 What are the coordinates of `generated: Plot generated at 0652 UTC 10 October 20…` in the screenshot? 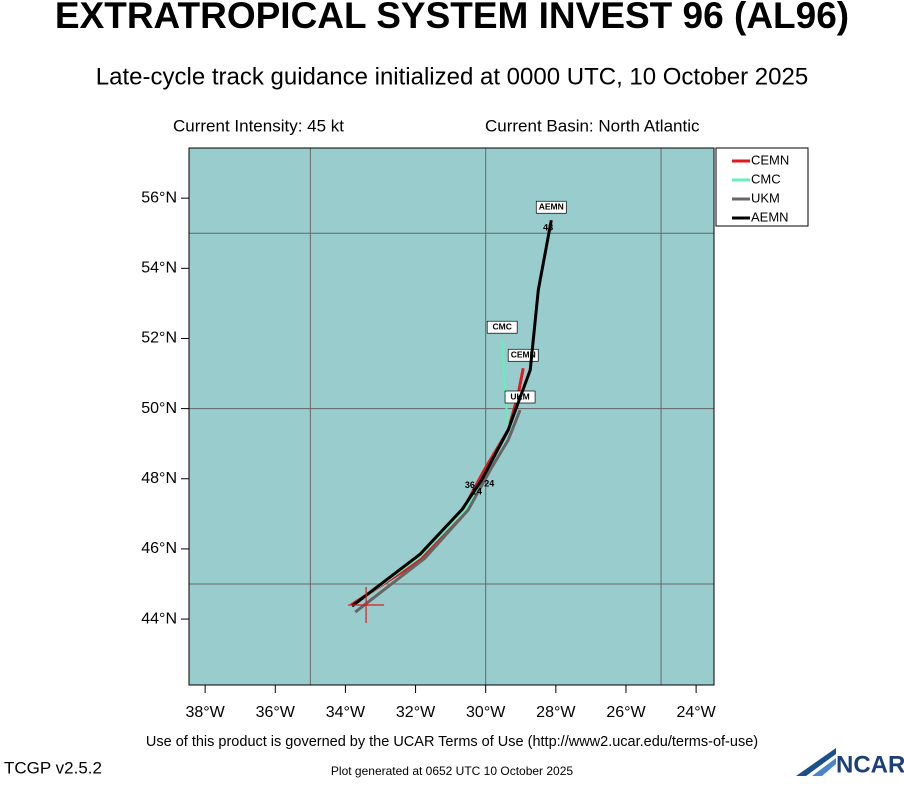 It's located at (452, 771).